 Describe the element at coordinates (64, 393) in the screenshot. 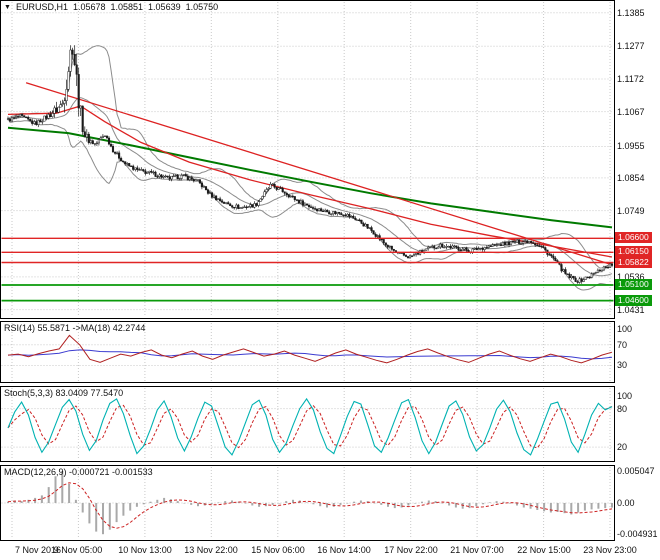

I see `stoch-label: Stoch(5,3,3) 83.0409 77.5470` at that location.